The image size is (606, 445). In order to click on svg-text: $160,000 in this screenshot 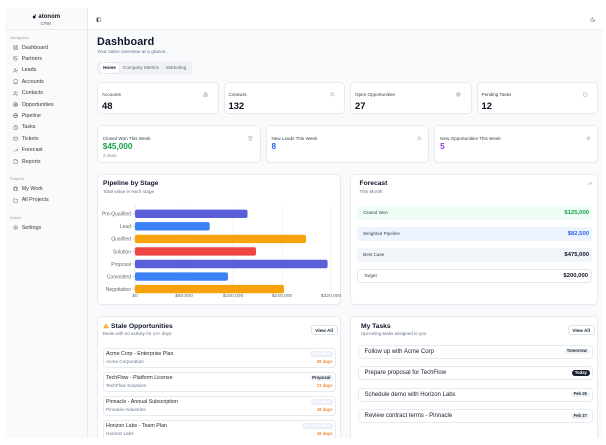, I will do `click(233, 296)`.